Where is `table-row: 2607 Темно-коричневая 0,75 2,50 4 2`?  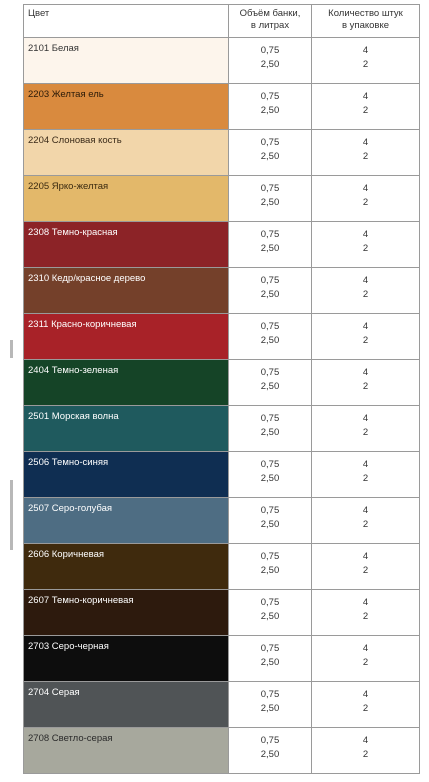
table-row: 2607 Темно-коричневая 0,75 2,50 4 2 is located at coordinates (221, 613).